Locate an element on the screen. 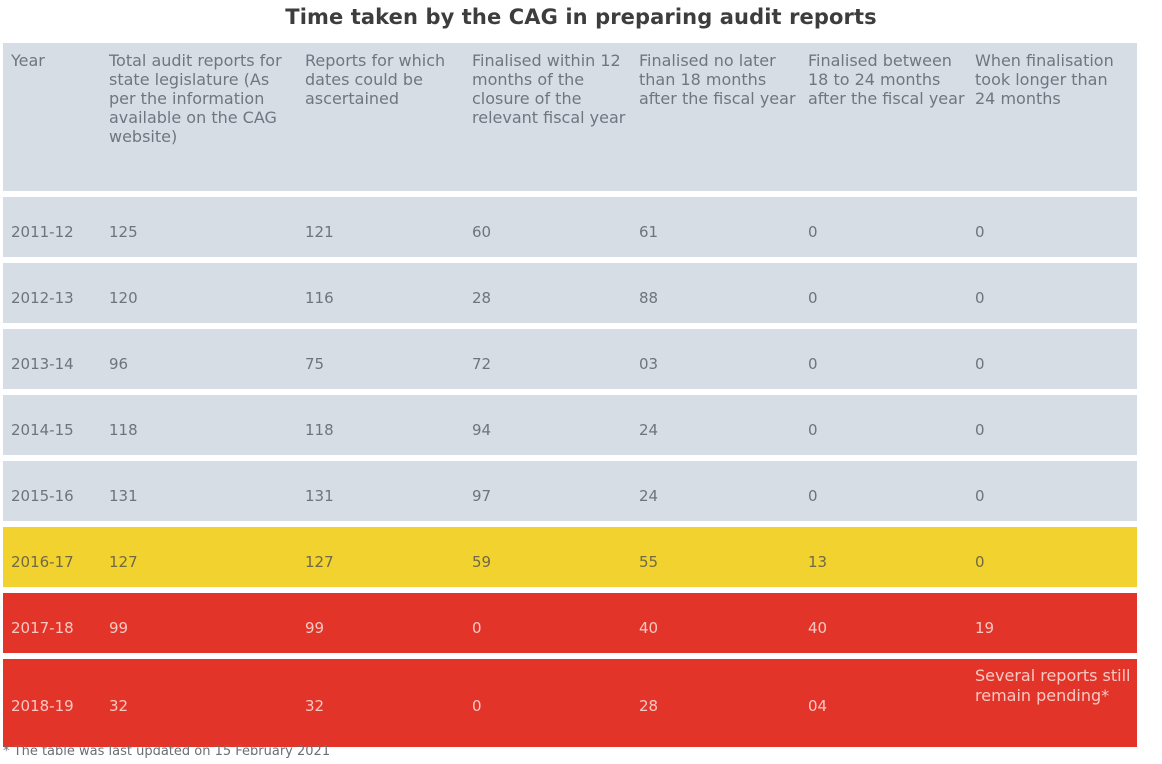 The width and height of the screenshot is (1162, 764). cell-dates-ascertained: 32 is located at coordinates (315, 706).